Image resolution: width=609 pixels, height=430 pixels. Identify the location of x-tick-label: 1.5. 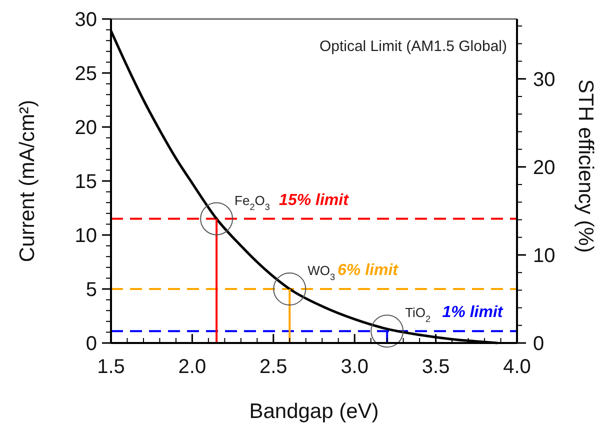
(111, 367).